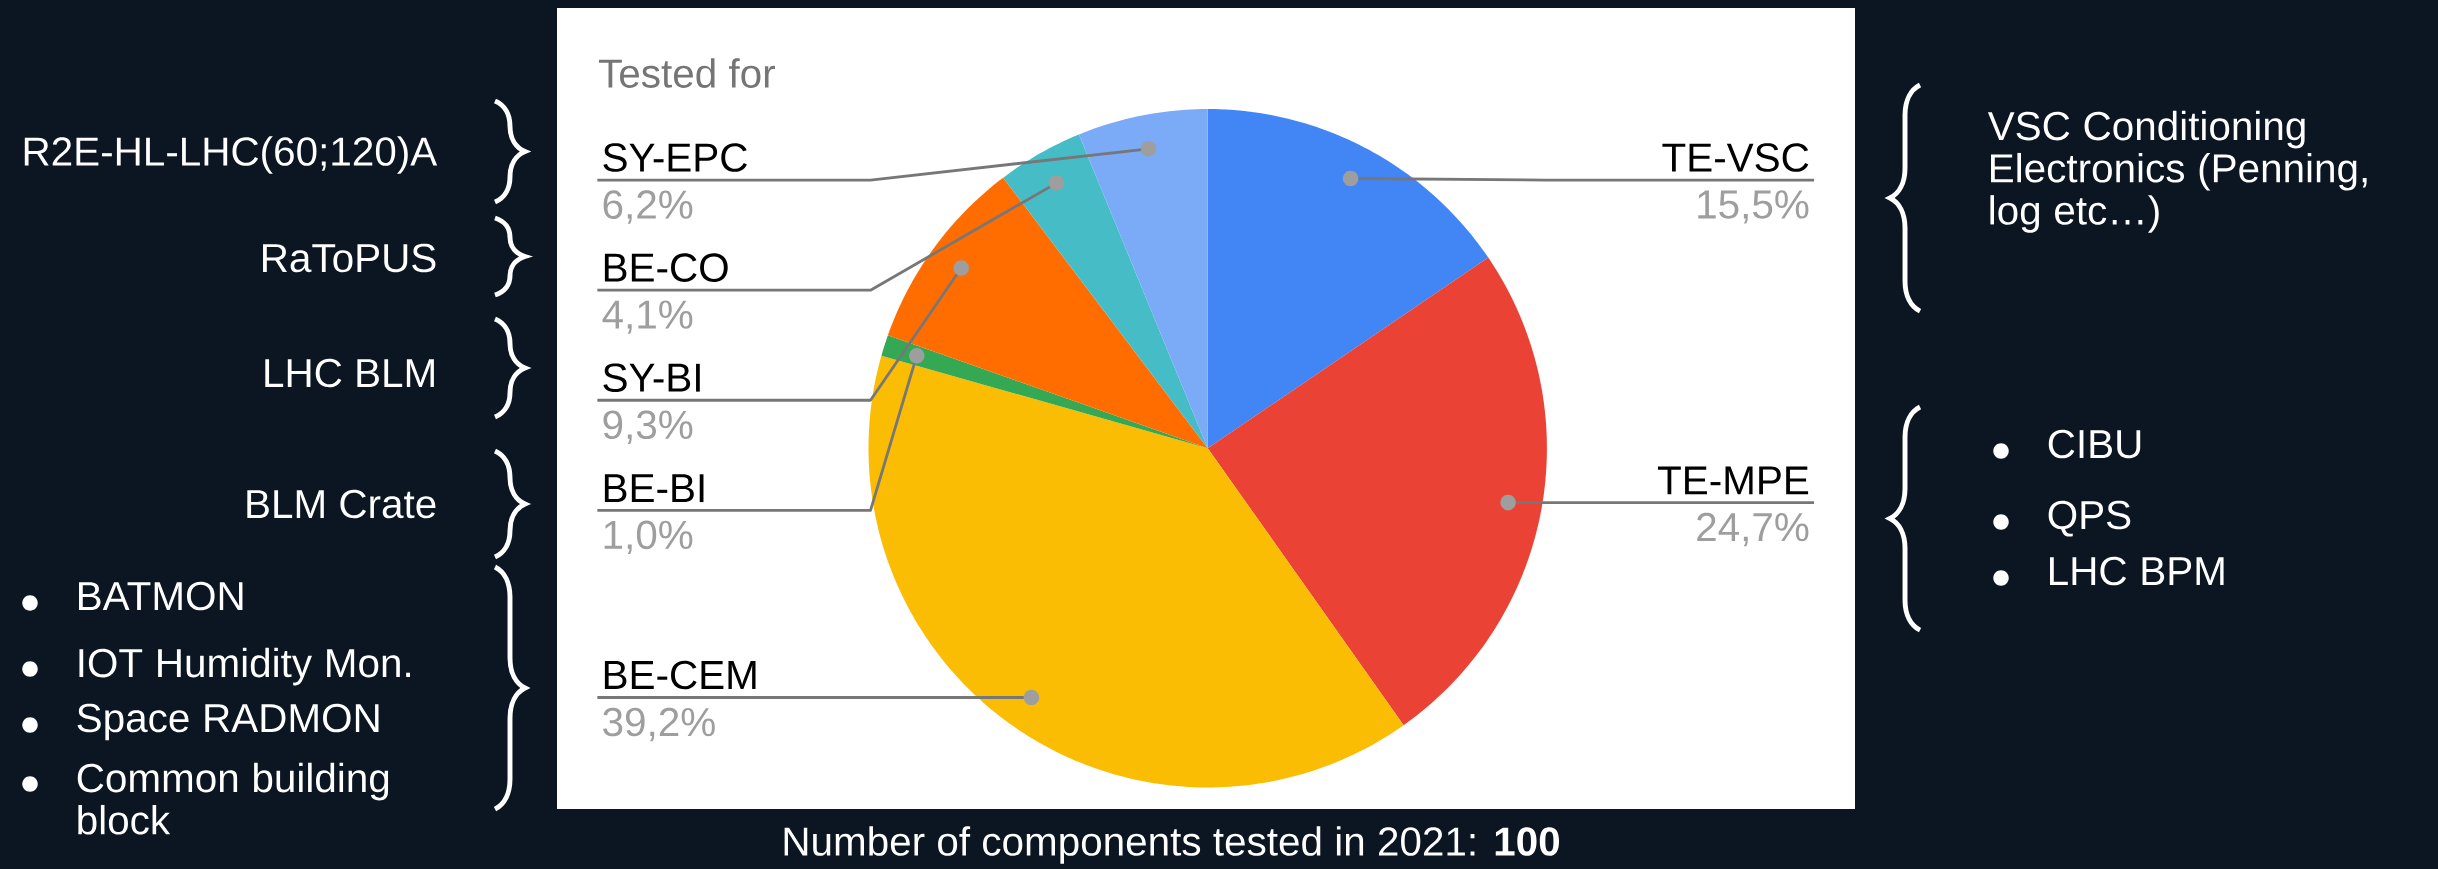 This screenshot has height=869, width=2438. I want to click on chart-title: Tested for, so click(686, 73).